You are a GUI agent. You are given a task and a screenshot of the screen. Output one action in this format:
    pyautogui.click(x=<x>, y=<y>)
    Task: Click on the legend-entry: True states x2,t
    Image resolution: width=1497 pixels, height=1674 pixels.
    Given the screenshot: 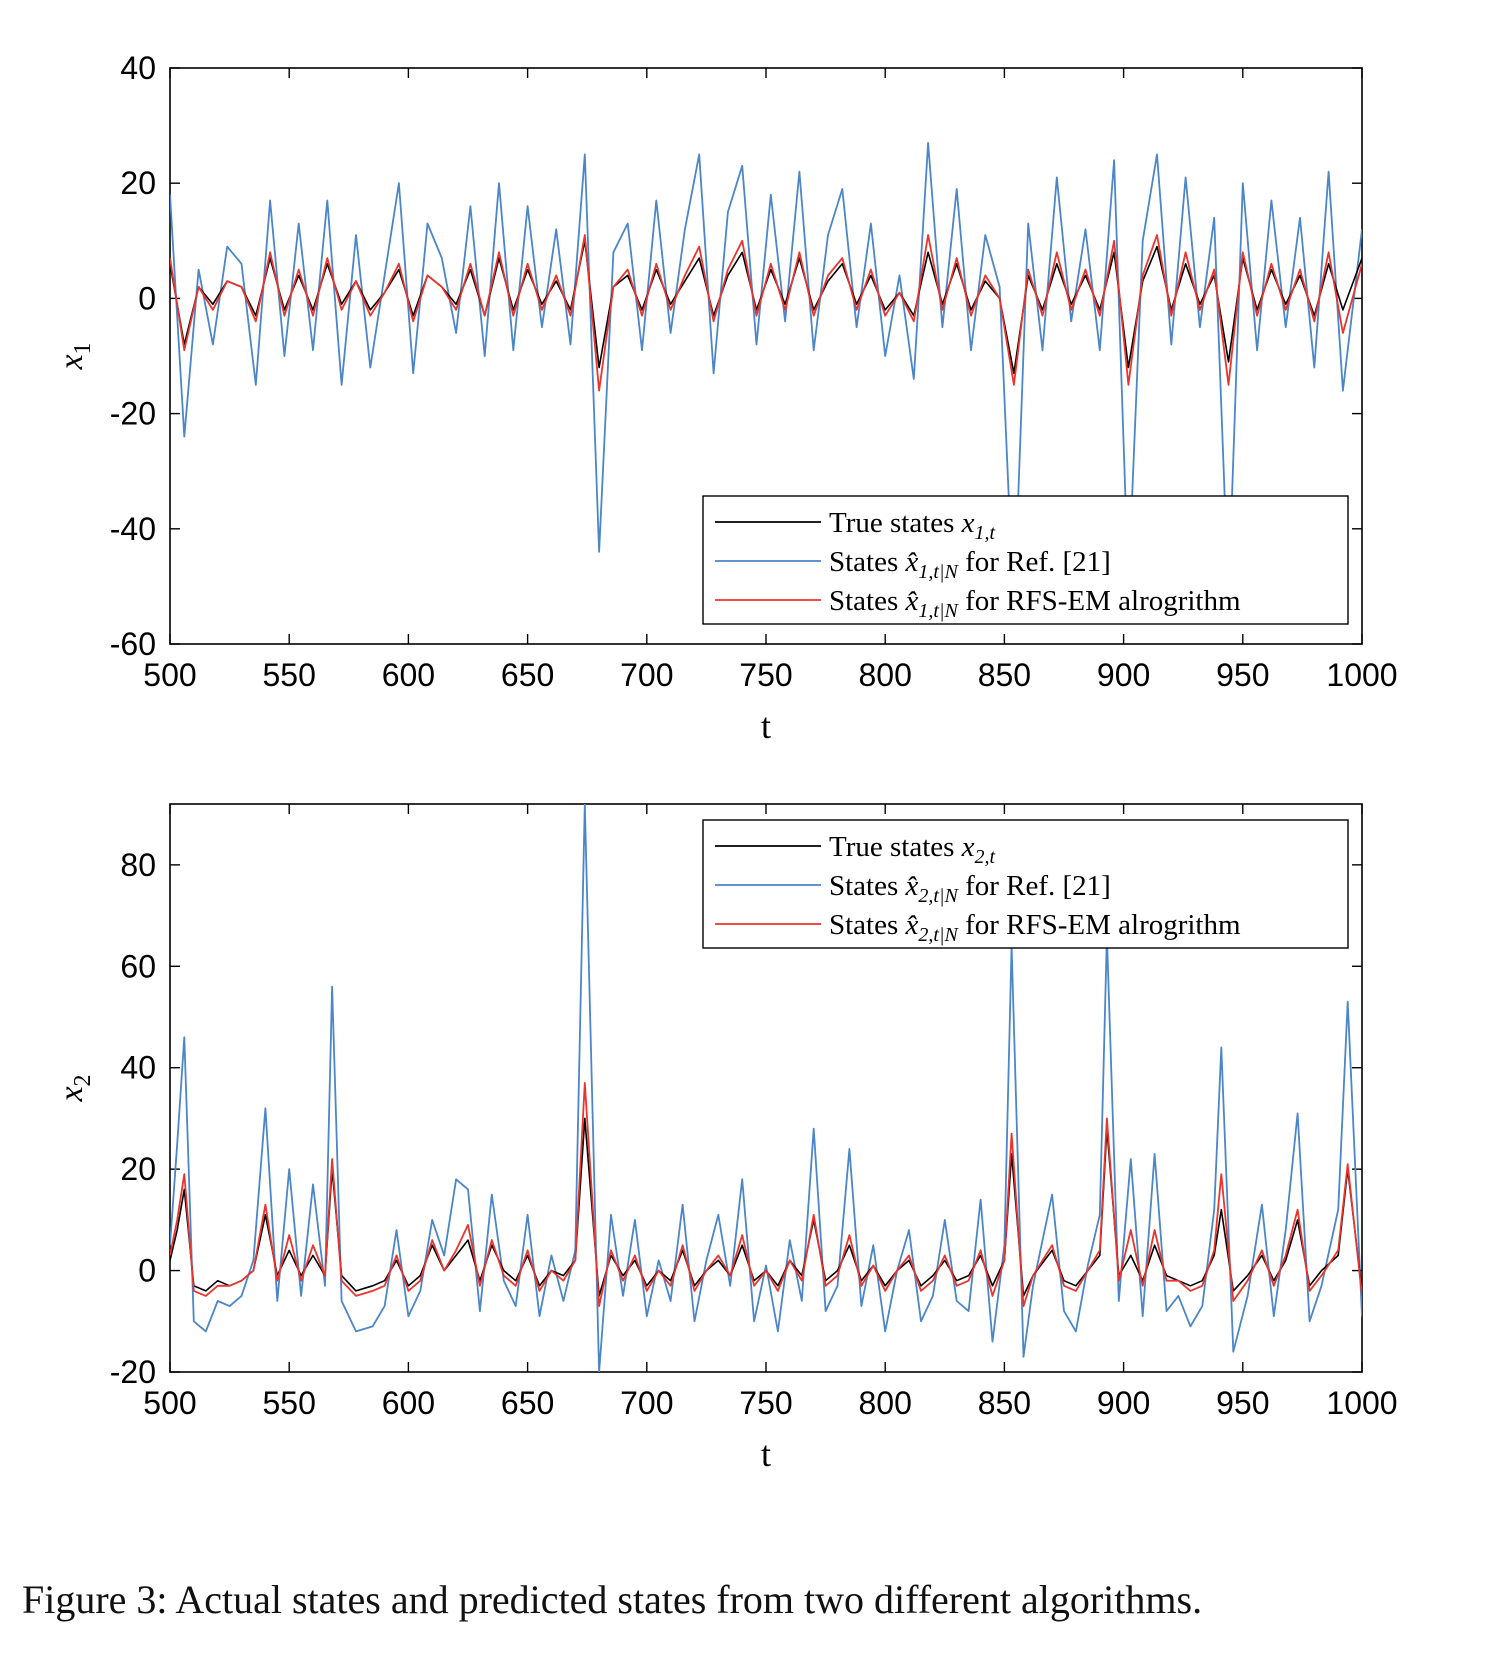 What is the action you would take?
    pyautogui.click(x=912, y=849)
    